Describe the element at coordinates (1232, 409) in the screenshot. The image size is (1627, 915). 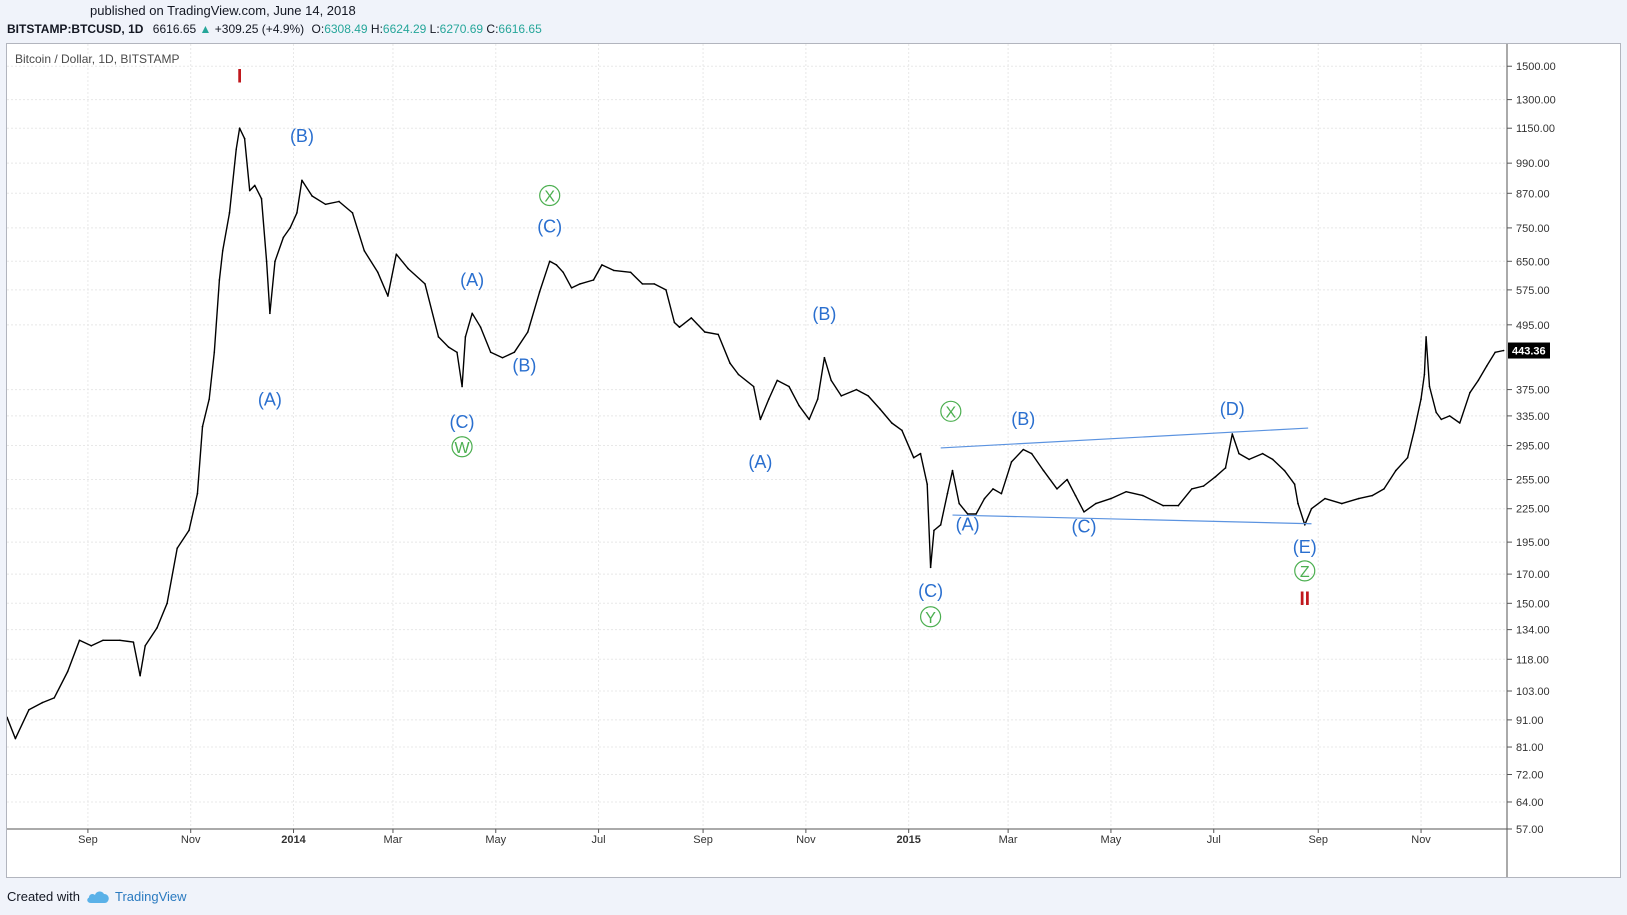
I see `wave-label: (D)` at that location.